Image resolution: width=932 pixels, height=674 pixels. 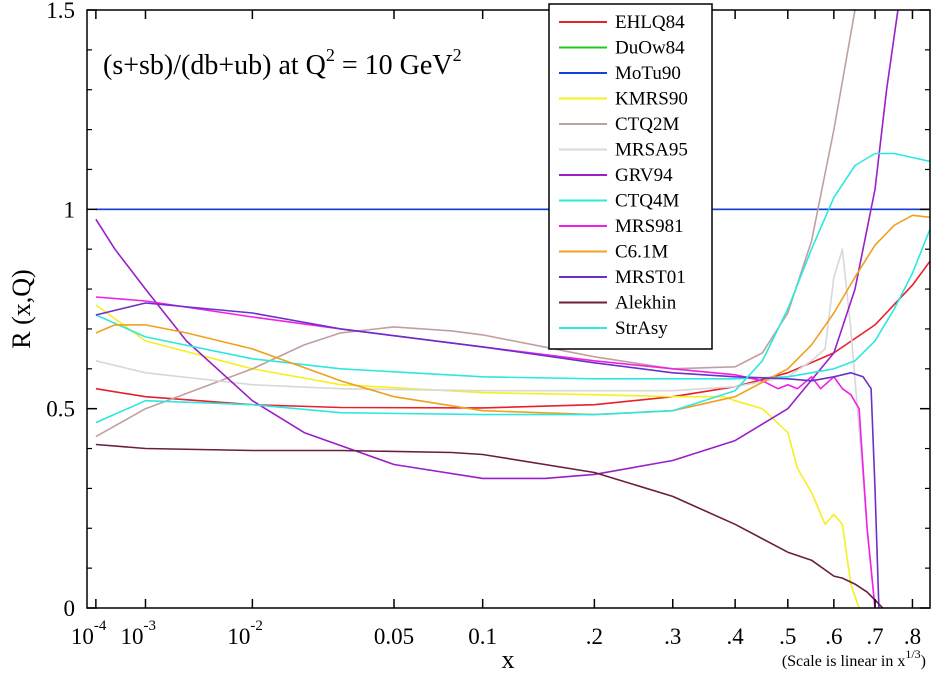 I want to click on legend-label: EHLQ84, so click(x=650, y=22).